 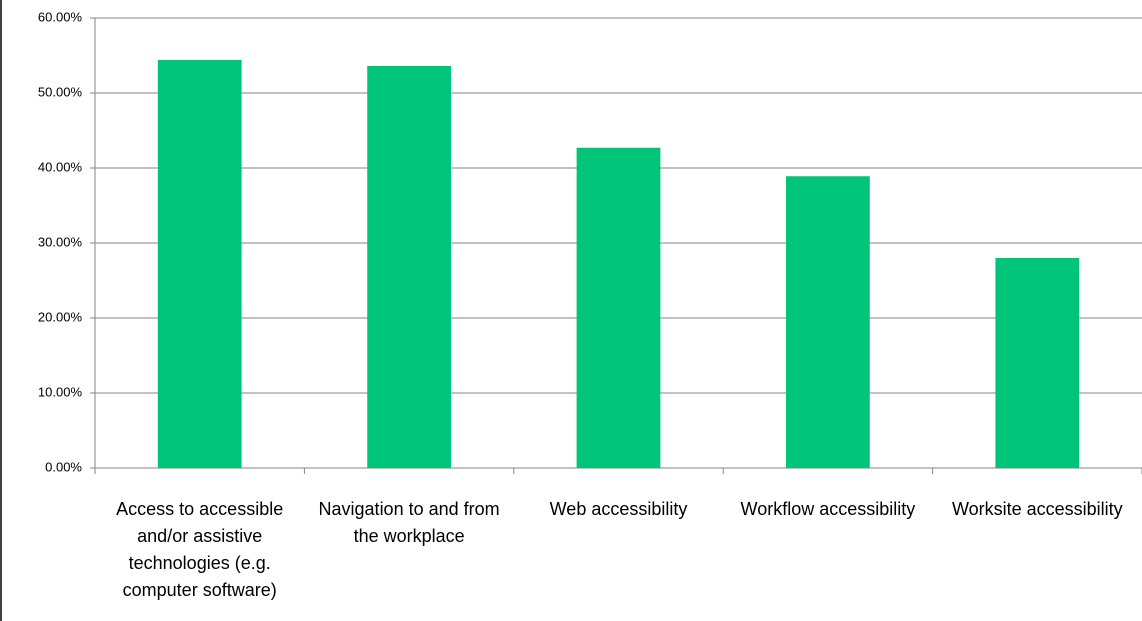 I want to click on y-tick-label: 40.00%, so click(x=60, y=166).